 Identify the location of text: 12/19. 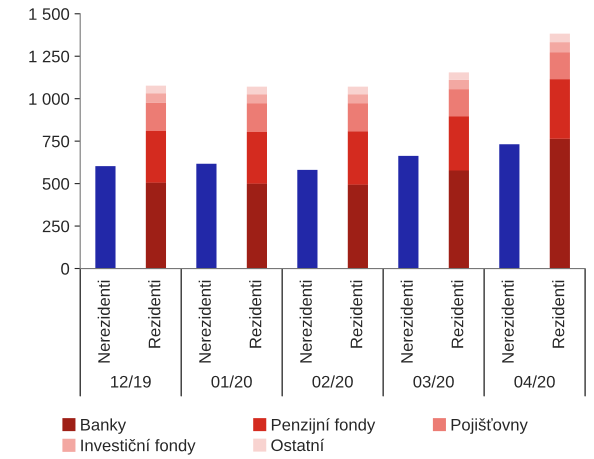
(131, 381).